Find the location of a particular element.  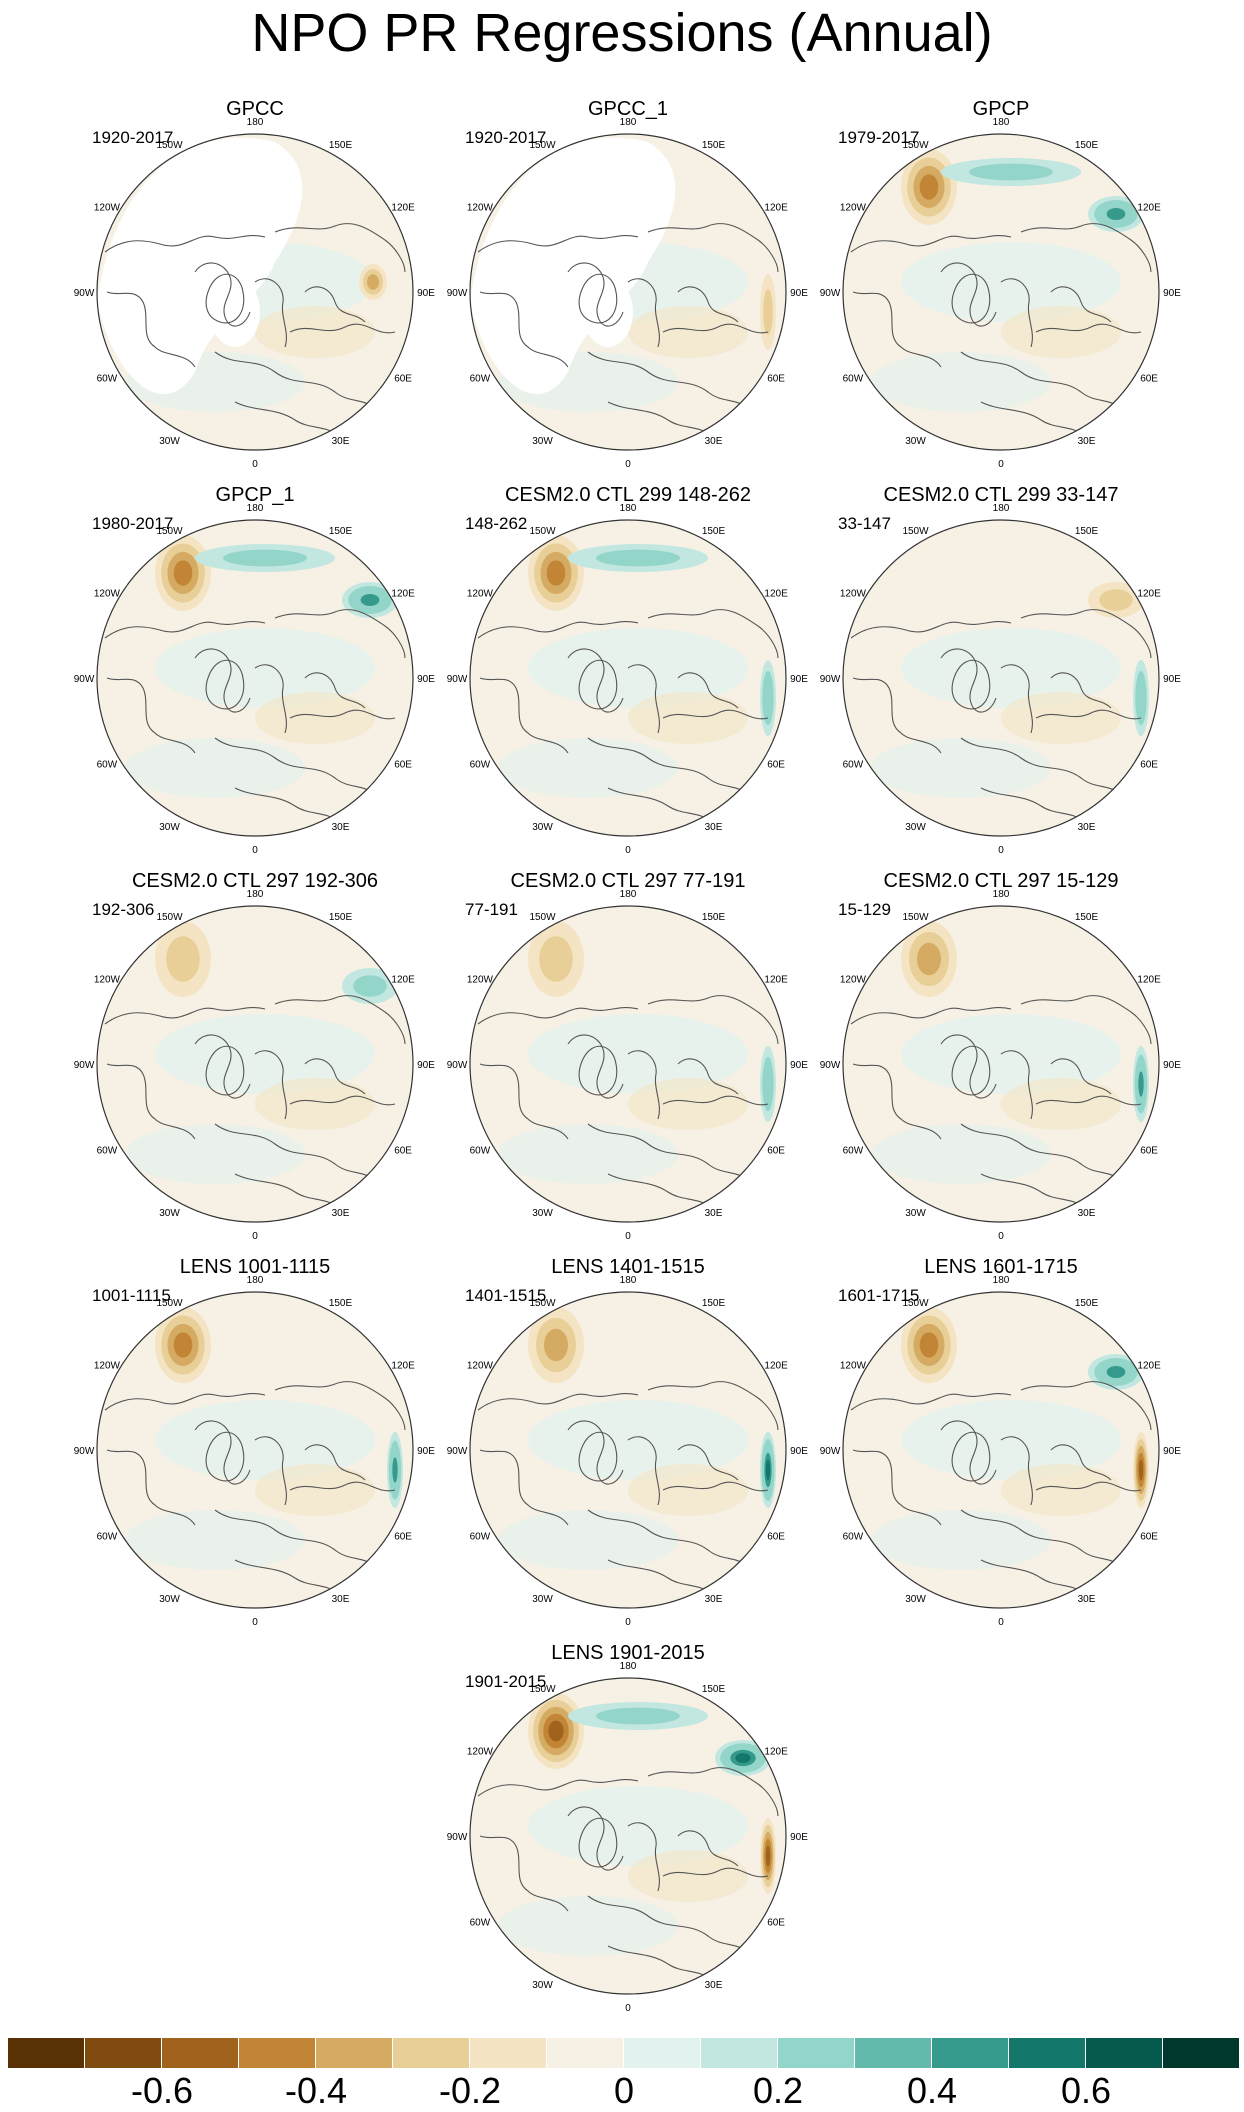

panel-title: CESM2.0 CTL 297 15-129 is located at coordinates (1001, 881).